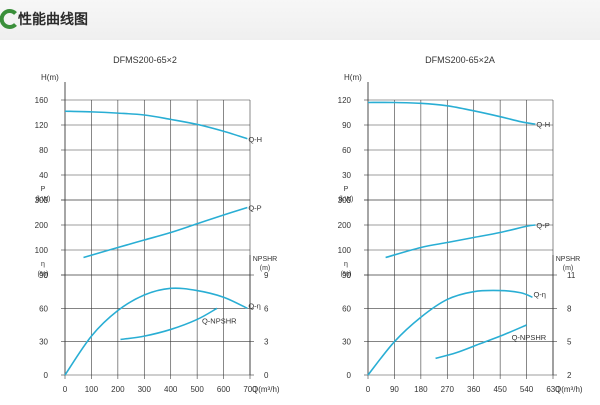  What do you see at coordinates (43, 175) in the screenshot?
I see `y-tick-label: 40` at bounding box center [43, 175].